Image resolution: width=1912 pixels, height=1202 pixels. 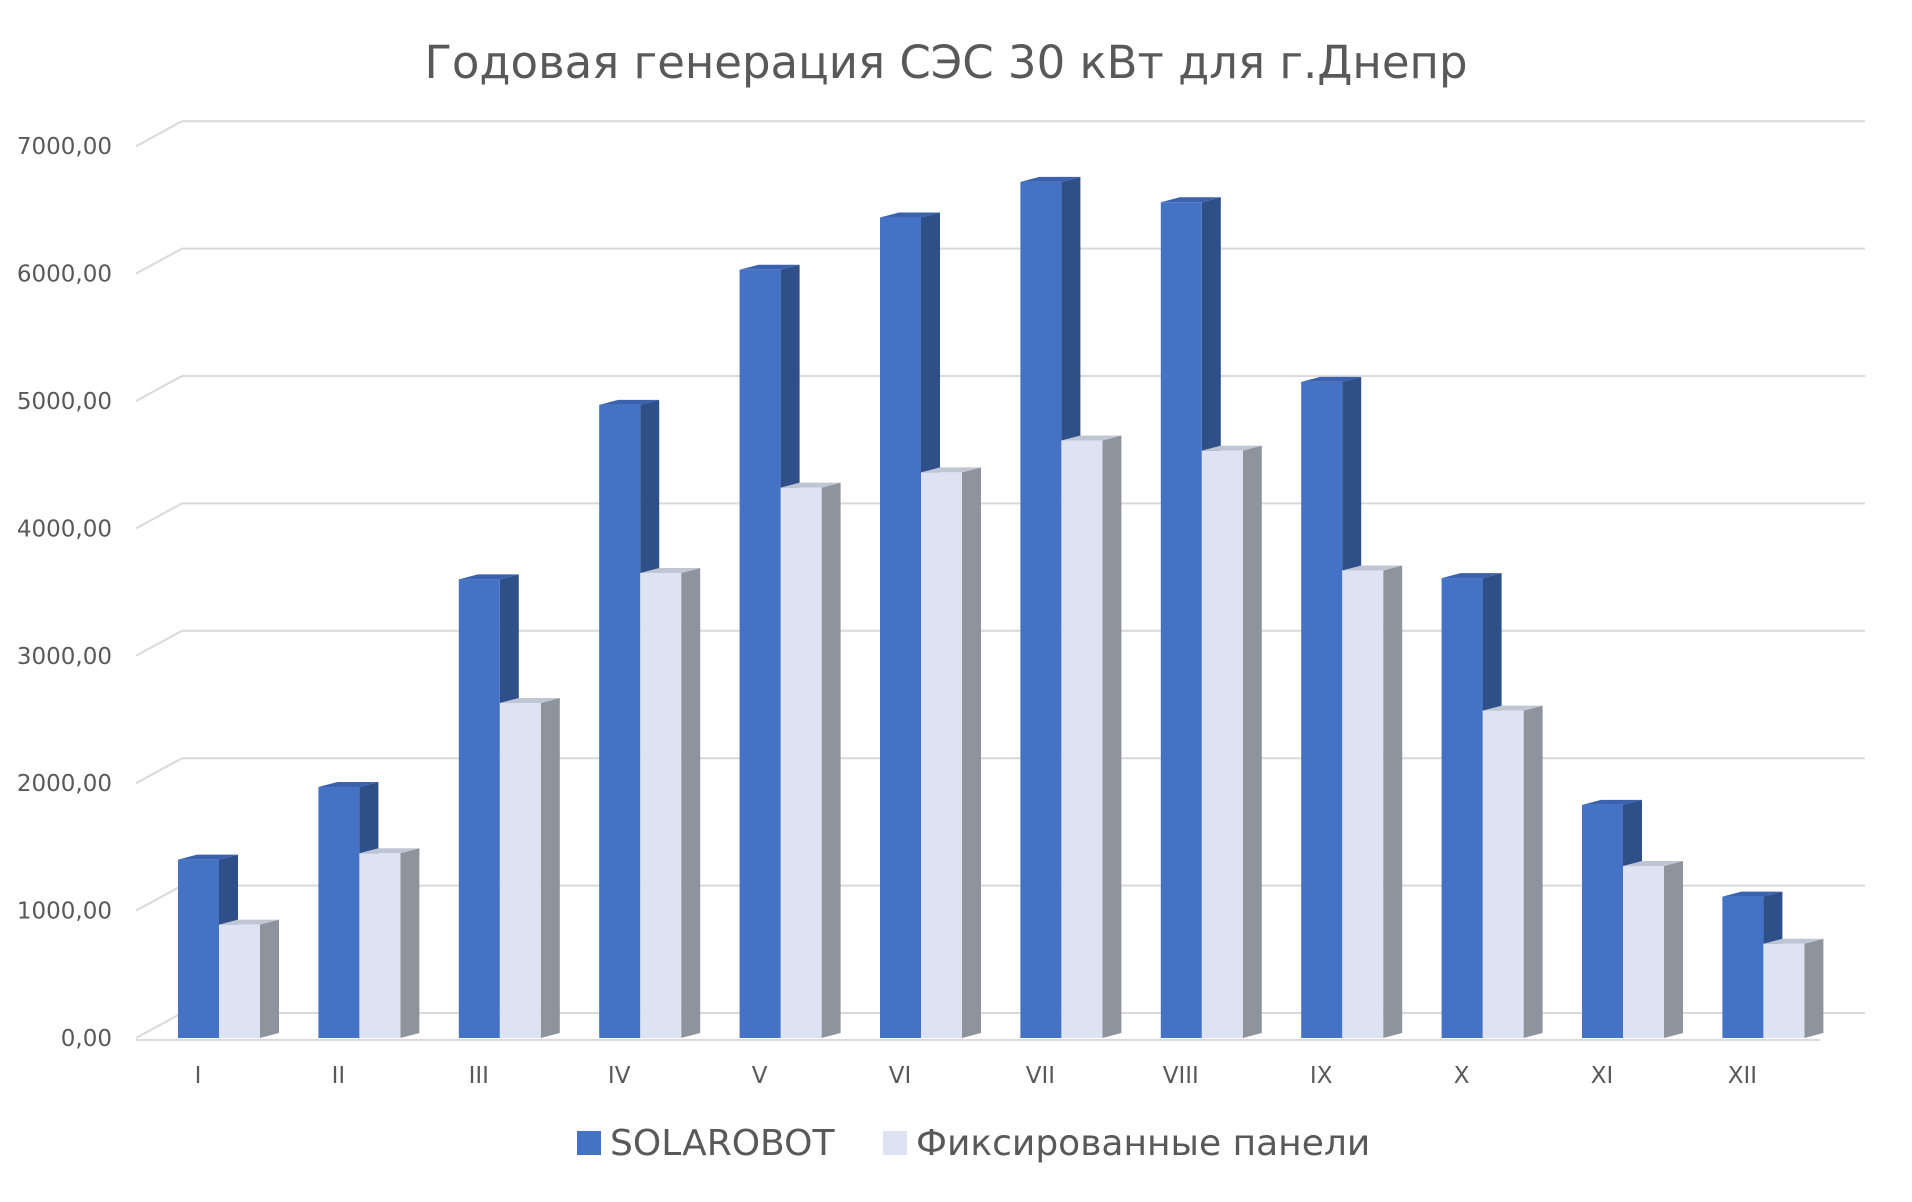 What do you see at coordinates (1602, 1076) in the screenshot?
I see `x-tick-label: XI` at bounding box center [1602, 1076].